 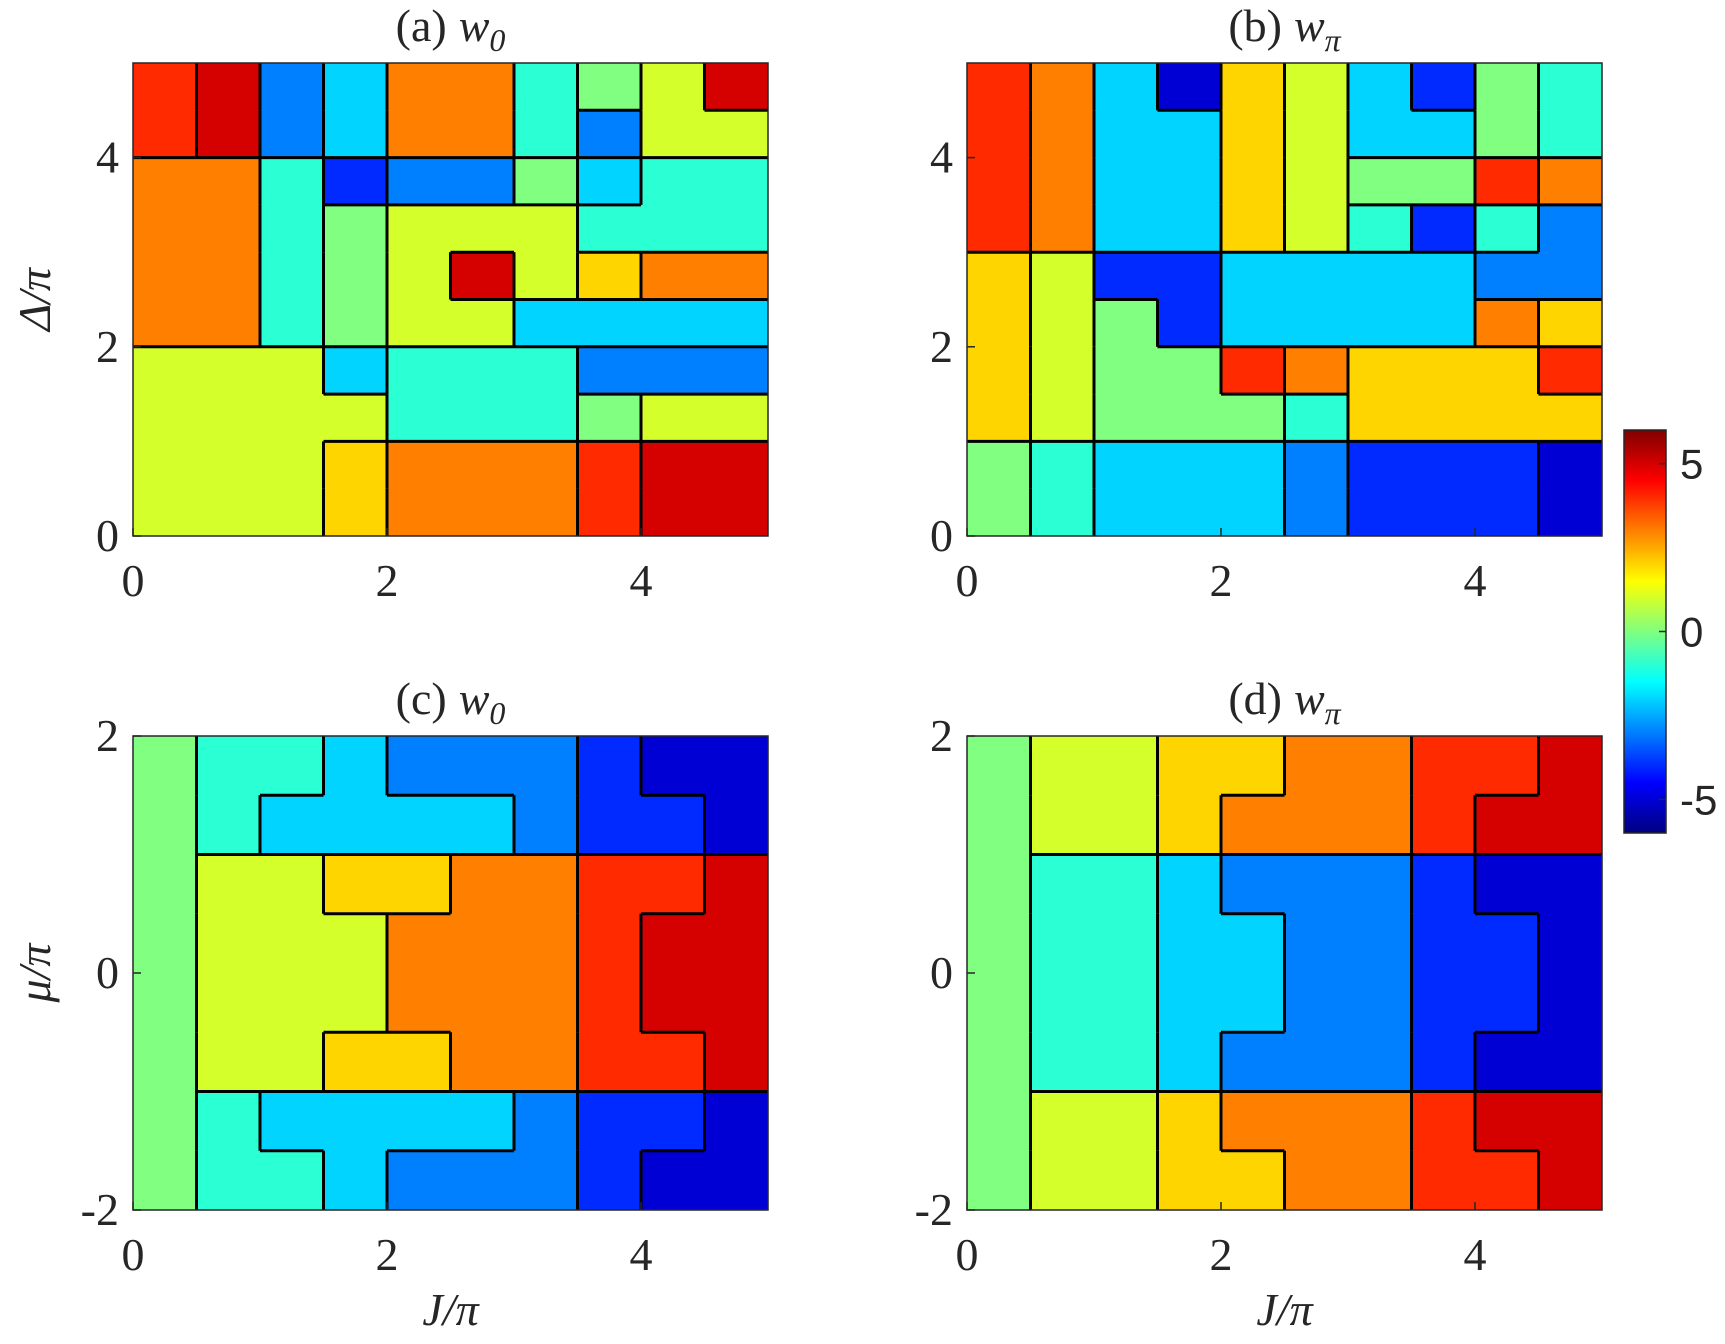 I want to click on y-tick-label: -2, so click(x=100, y=1209).